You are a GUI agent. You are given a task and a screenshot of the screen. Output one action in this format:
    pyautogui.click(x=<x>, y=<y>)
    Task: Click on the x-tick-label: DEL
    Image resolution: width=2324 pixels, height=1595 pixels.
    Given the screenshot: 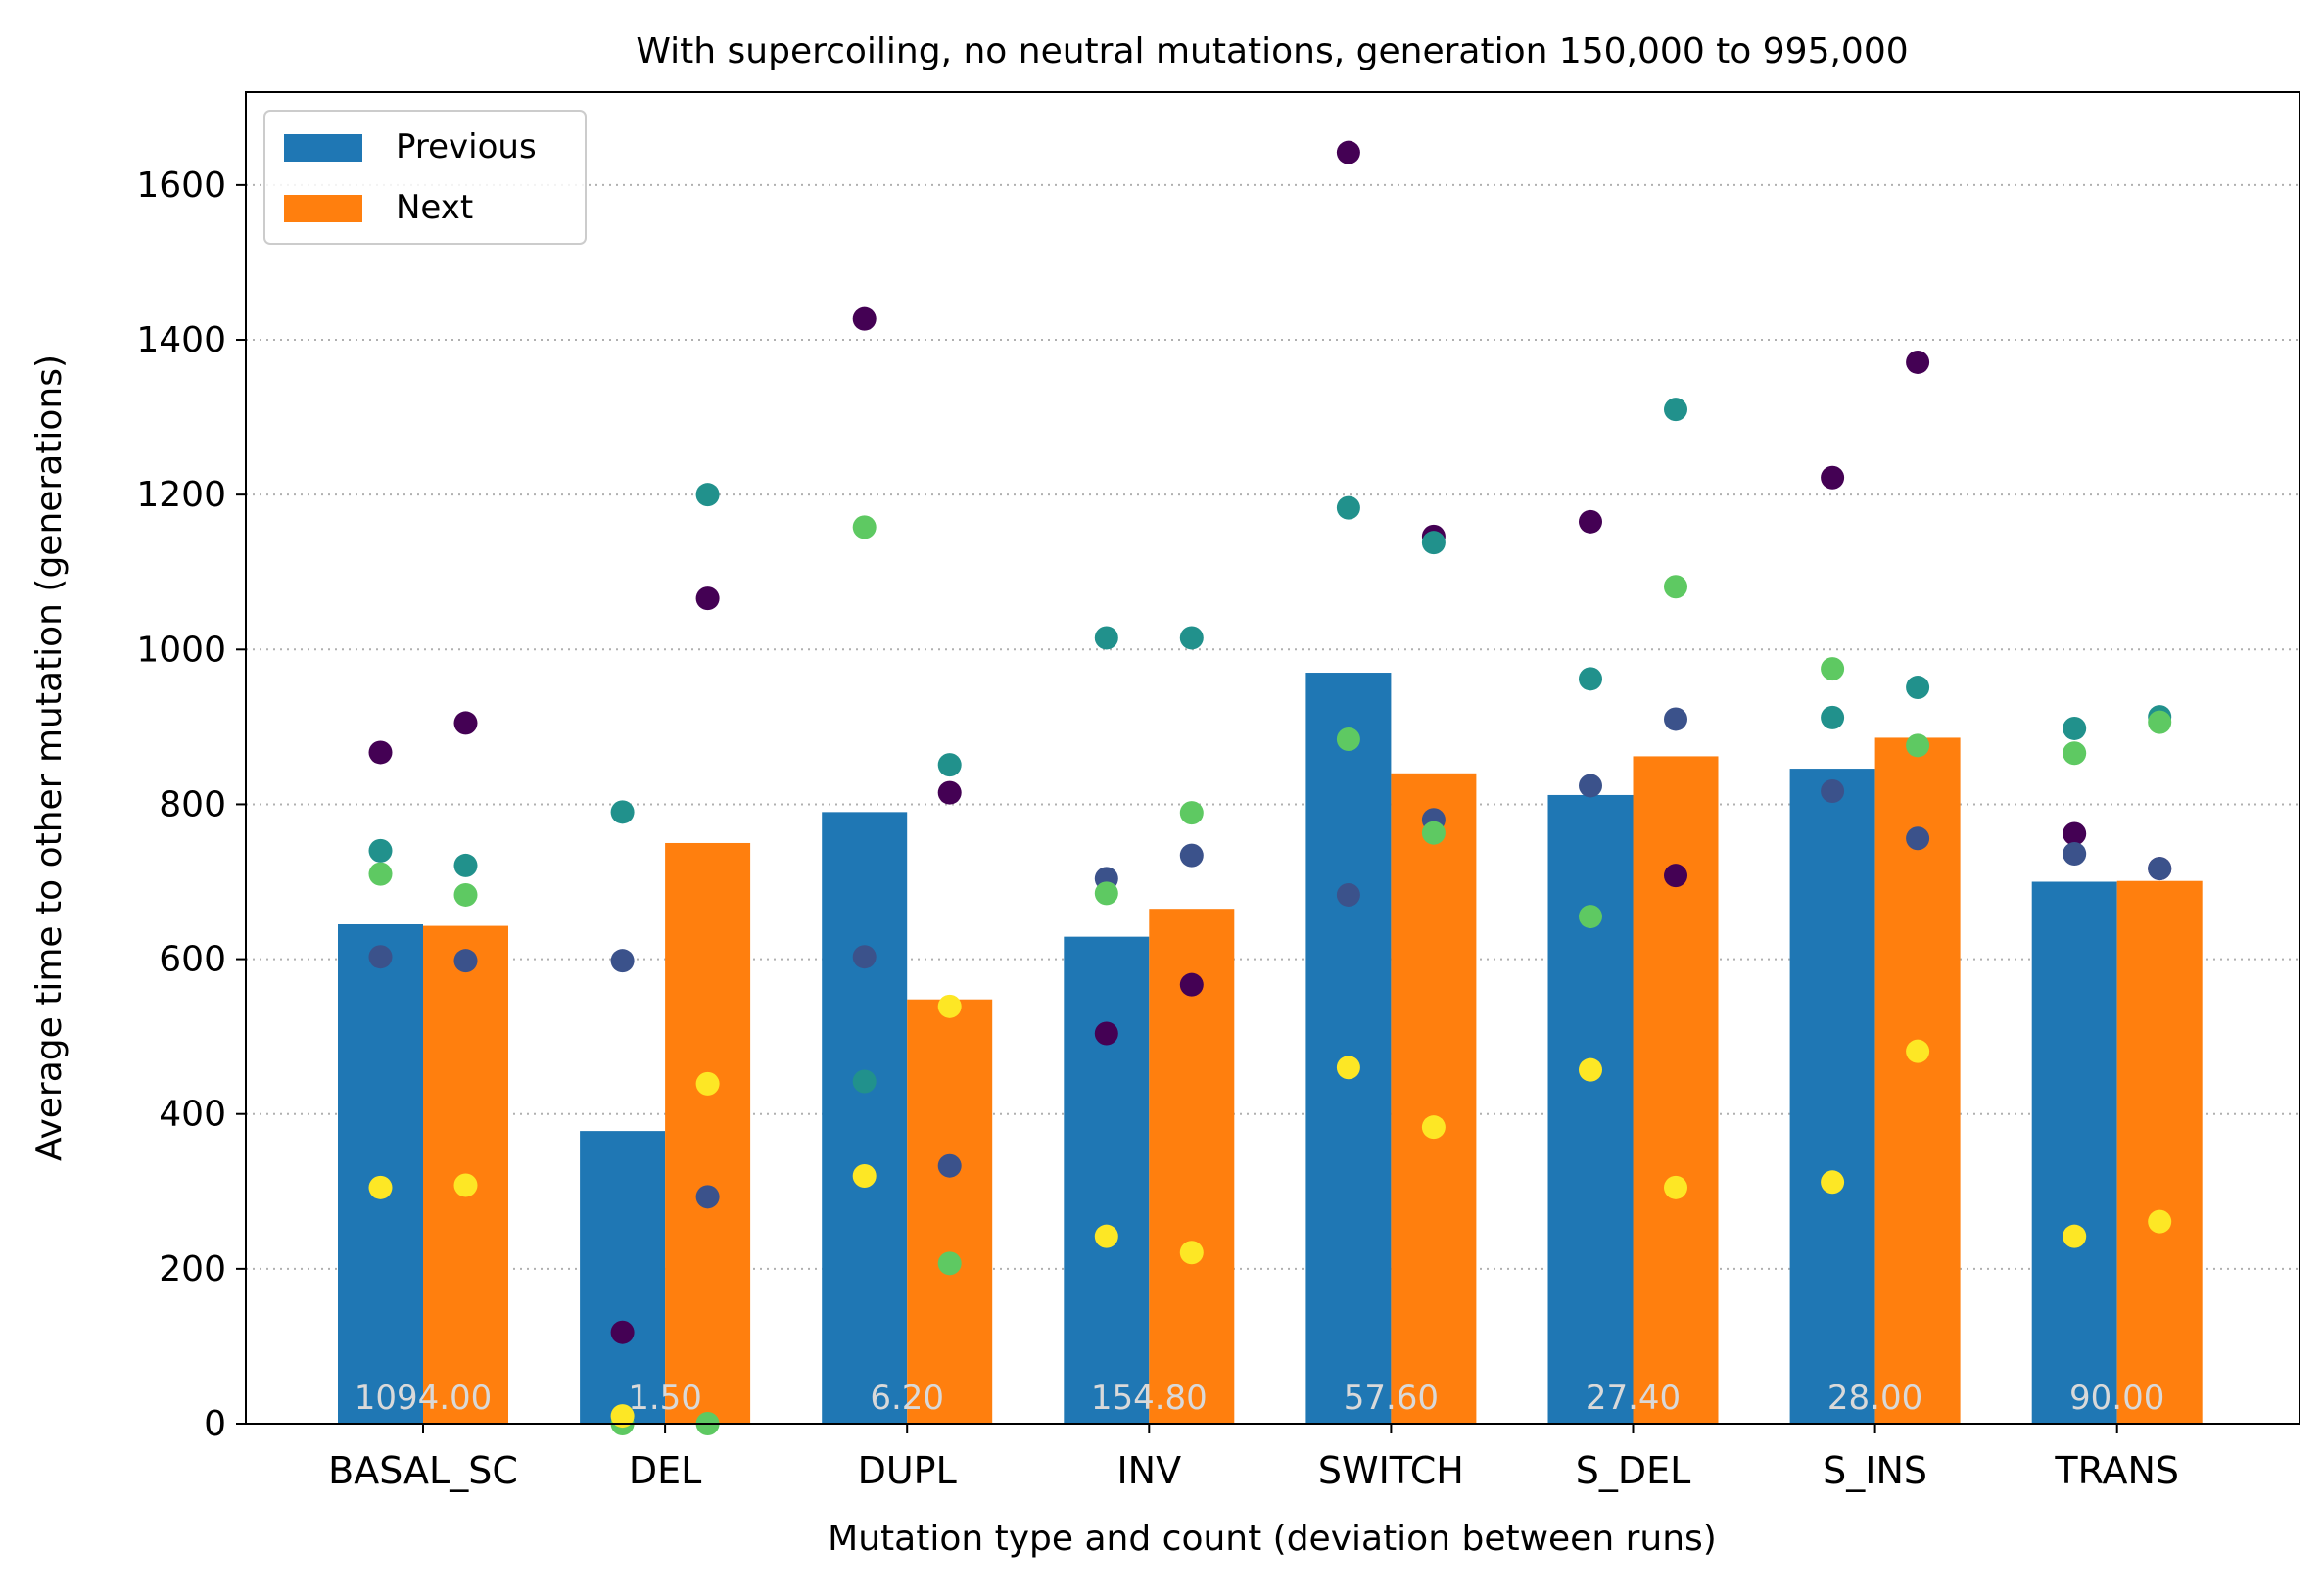 What is the action you would take?
    pyautogui.click(x=665, y=1470)
    